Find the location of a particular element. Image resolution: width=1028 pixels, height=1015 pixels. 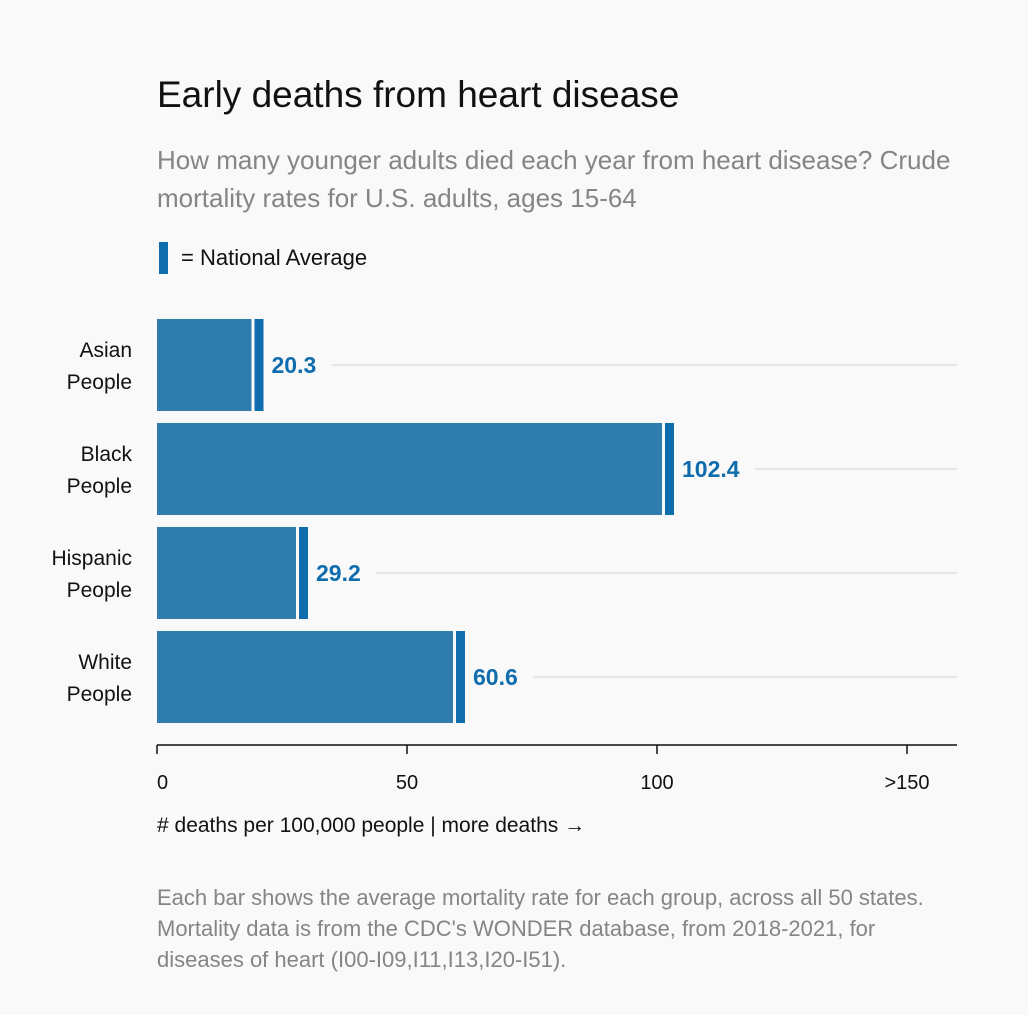

national-average-swatch is located at coordinates (163, 258).